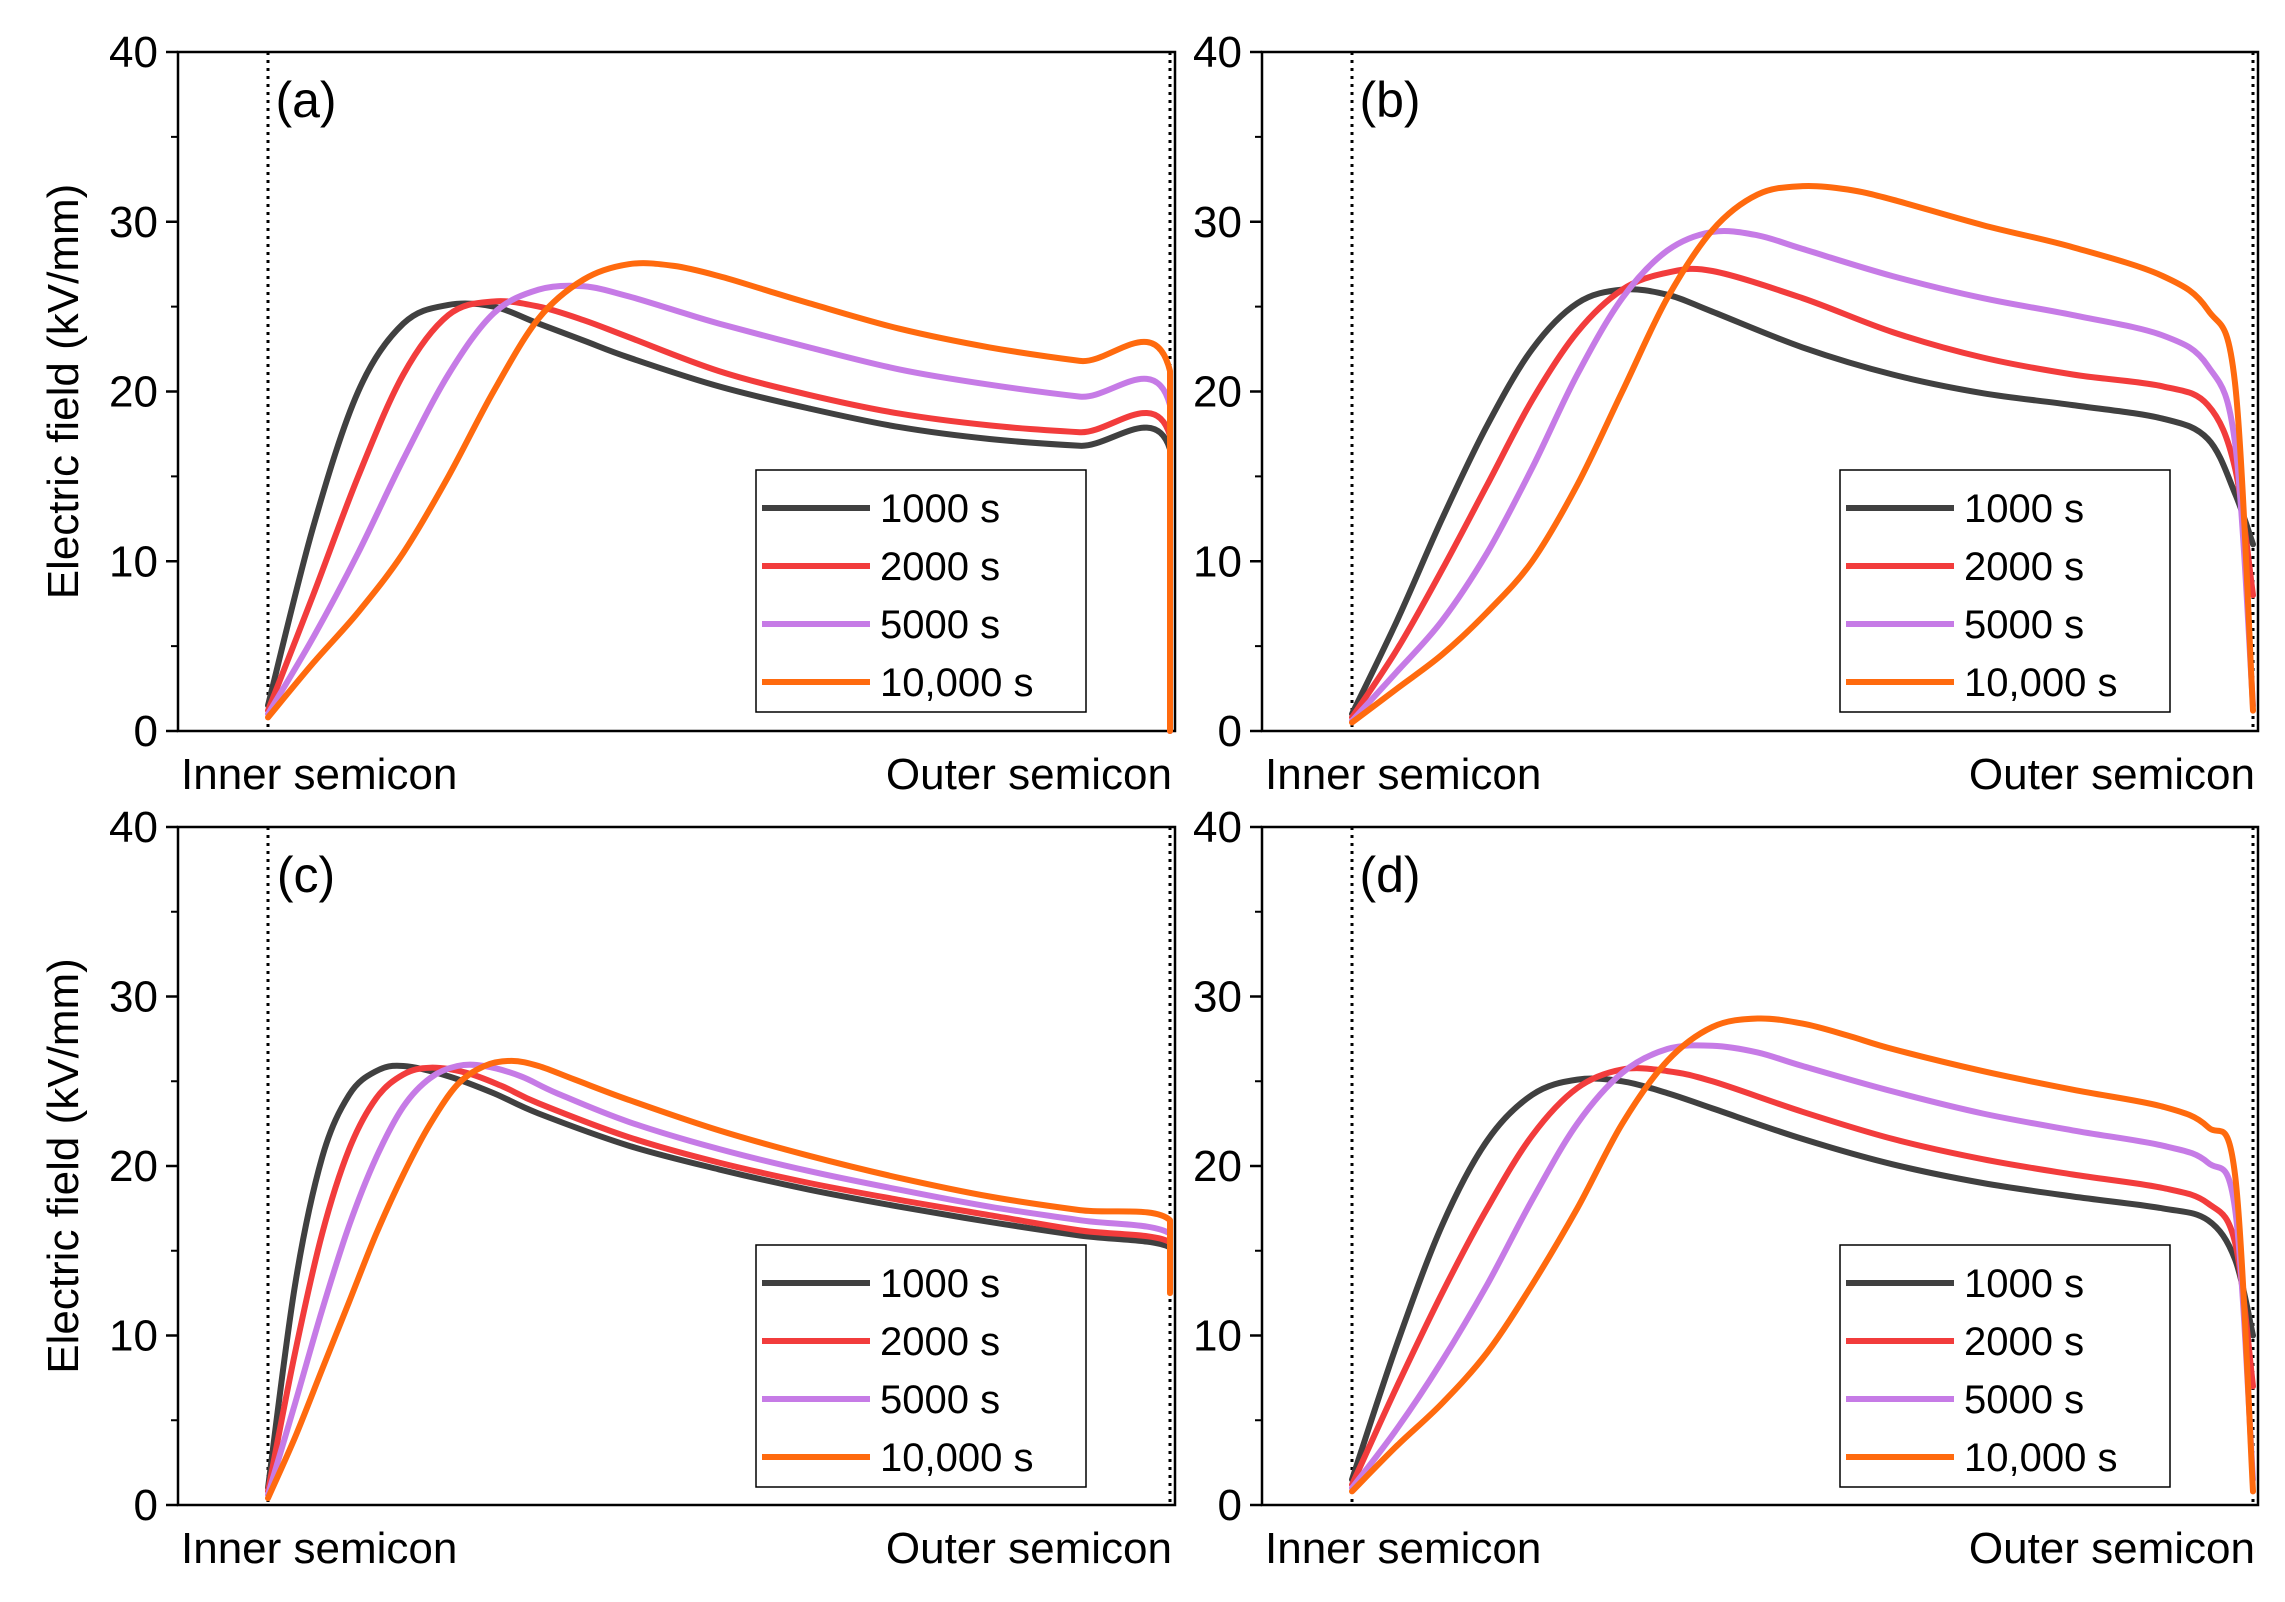 This screenshot has width=2285, height=1602. What do you see at coordinates (1389, 875) in the screenshot?
I see `panel-label: (d)` at bounding box center [1389, 875].